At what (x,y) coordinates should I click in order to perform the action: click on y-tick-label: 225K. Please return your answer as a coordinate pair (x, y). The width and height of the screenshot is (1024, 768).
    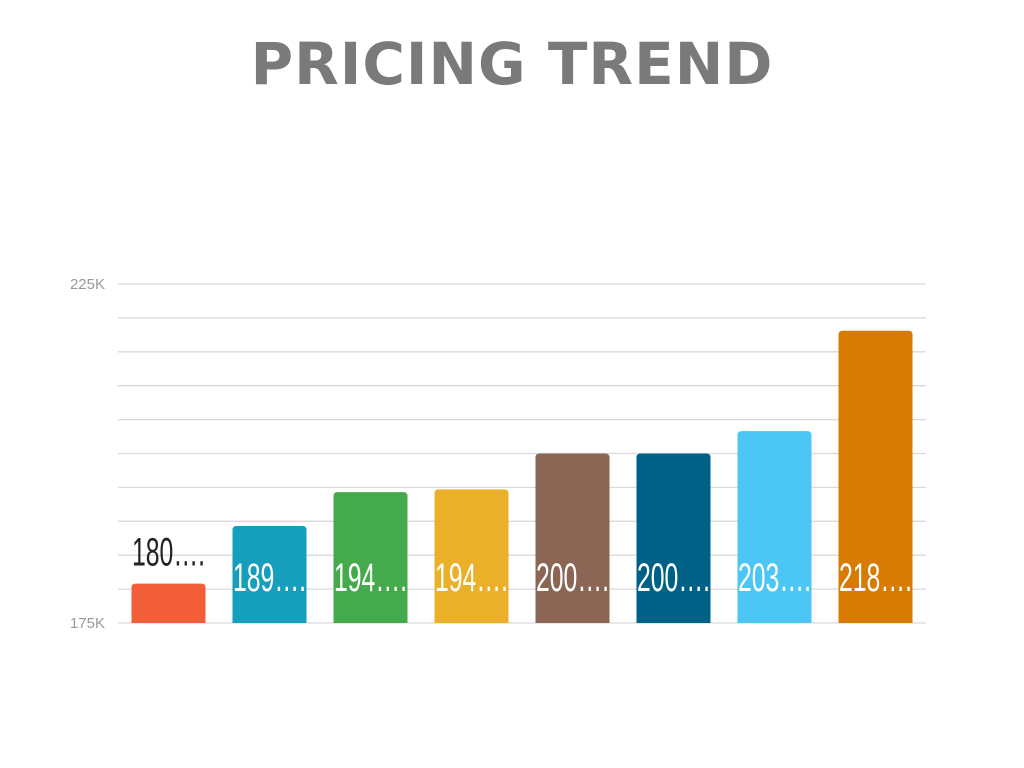
    Looking at the image, I should click on (87, 284).